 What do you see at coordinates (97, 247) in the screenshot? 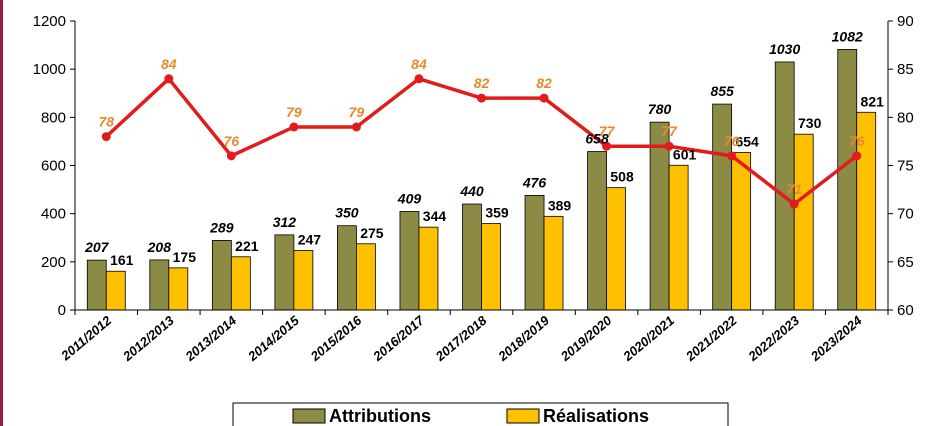
I see `data-label-attributions: 207` at bounding box center [97, 247].